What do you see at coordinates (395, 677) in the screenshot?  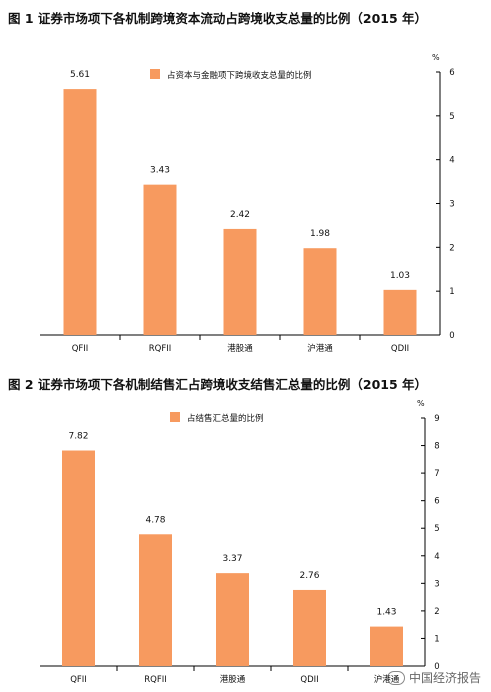 I see `wechat-icon` at bounding box center [395, 677].